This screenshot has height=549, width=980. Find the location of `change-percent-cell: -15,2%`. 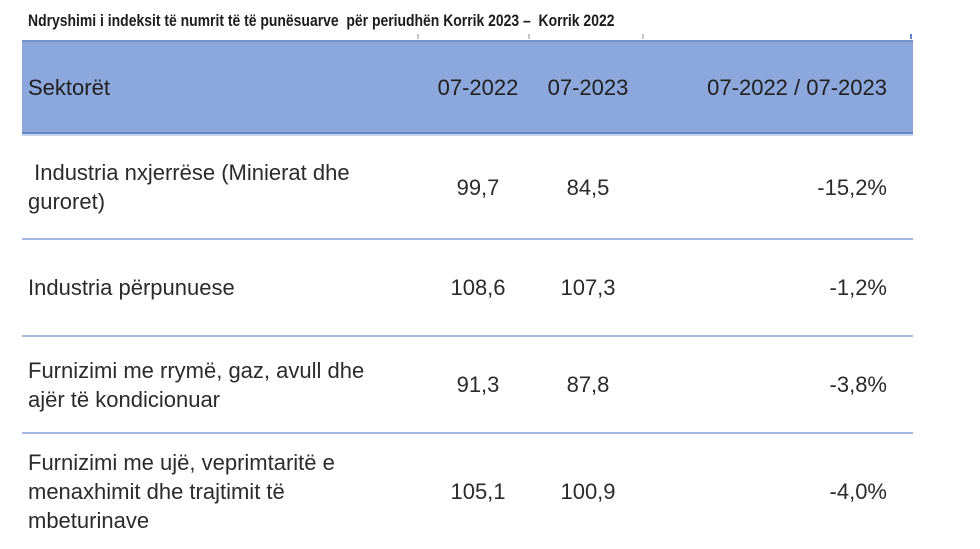

change-percent-cell: -15,2% is located at coordinates (852, 187).